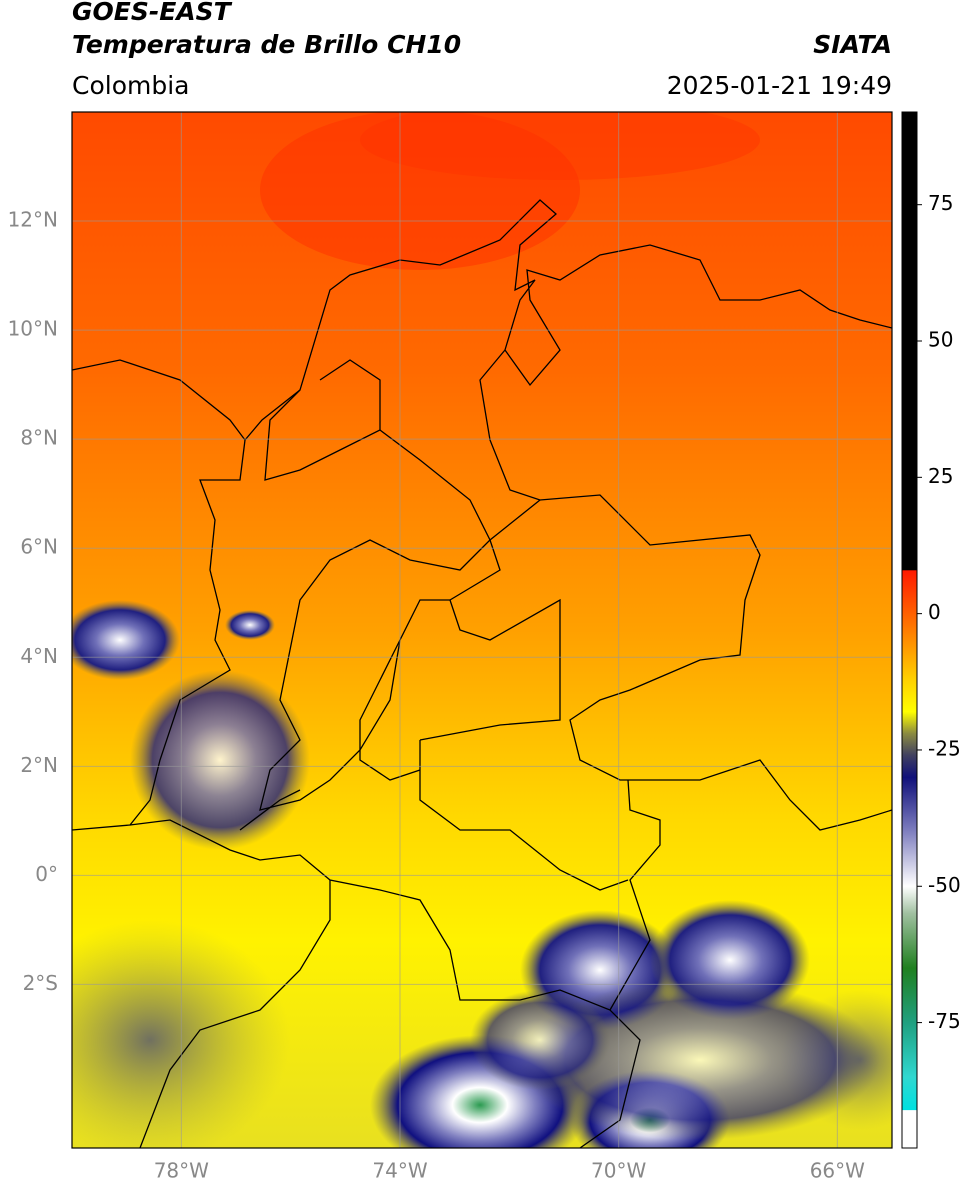 This screenshot has width=966, height=1194. What do you see at coordinates (909, 630) in the screenshot?
I see `colorbar` at bounding box center [909, 630].